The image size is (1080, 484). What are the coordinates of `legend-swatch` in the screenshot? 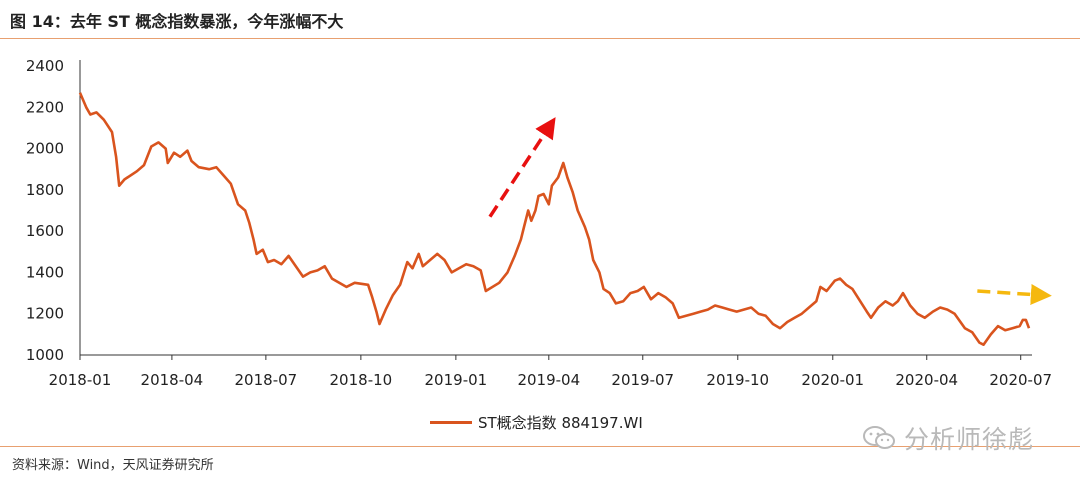 It's located at (451, 422).